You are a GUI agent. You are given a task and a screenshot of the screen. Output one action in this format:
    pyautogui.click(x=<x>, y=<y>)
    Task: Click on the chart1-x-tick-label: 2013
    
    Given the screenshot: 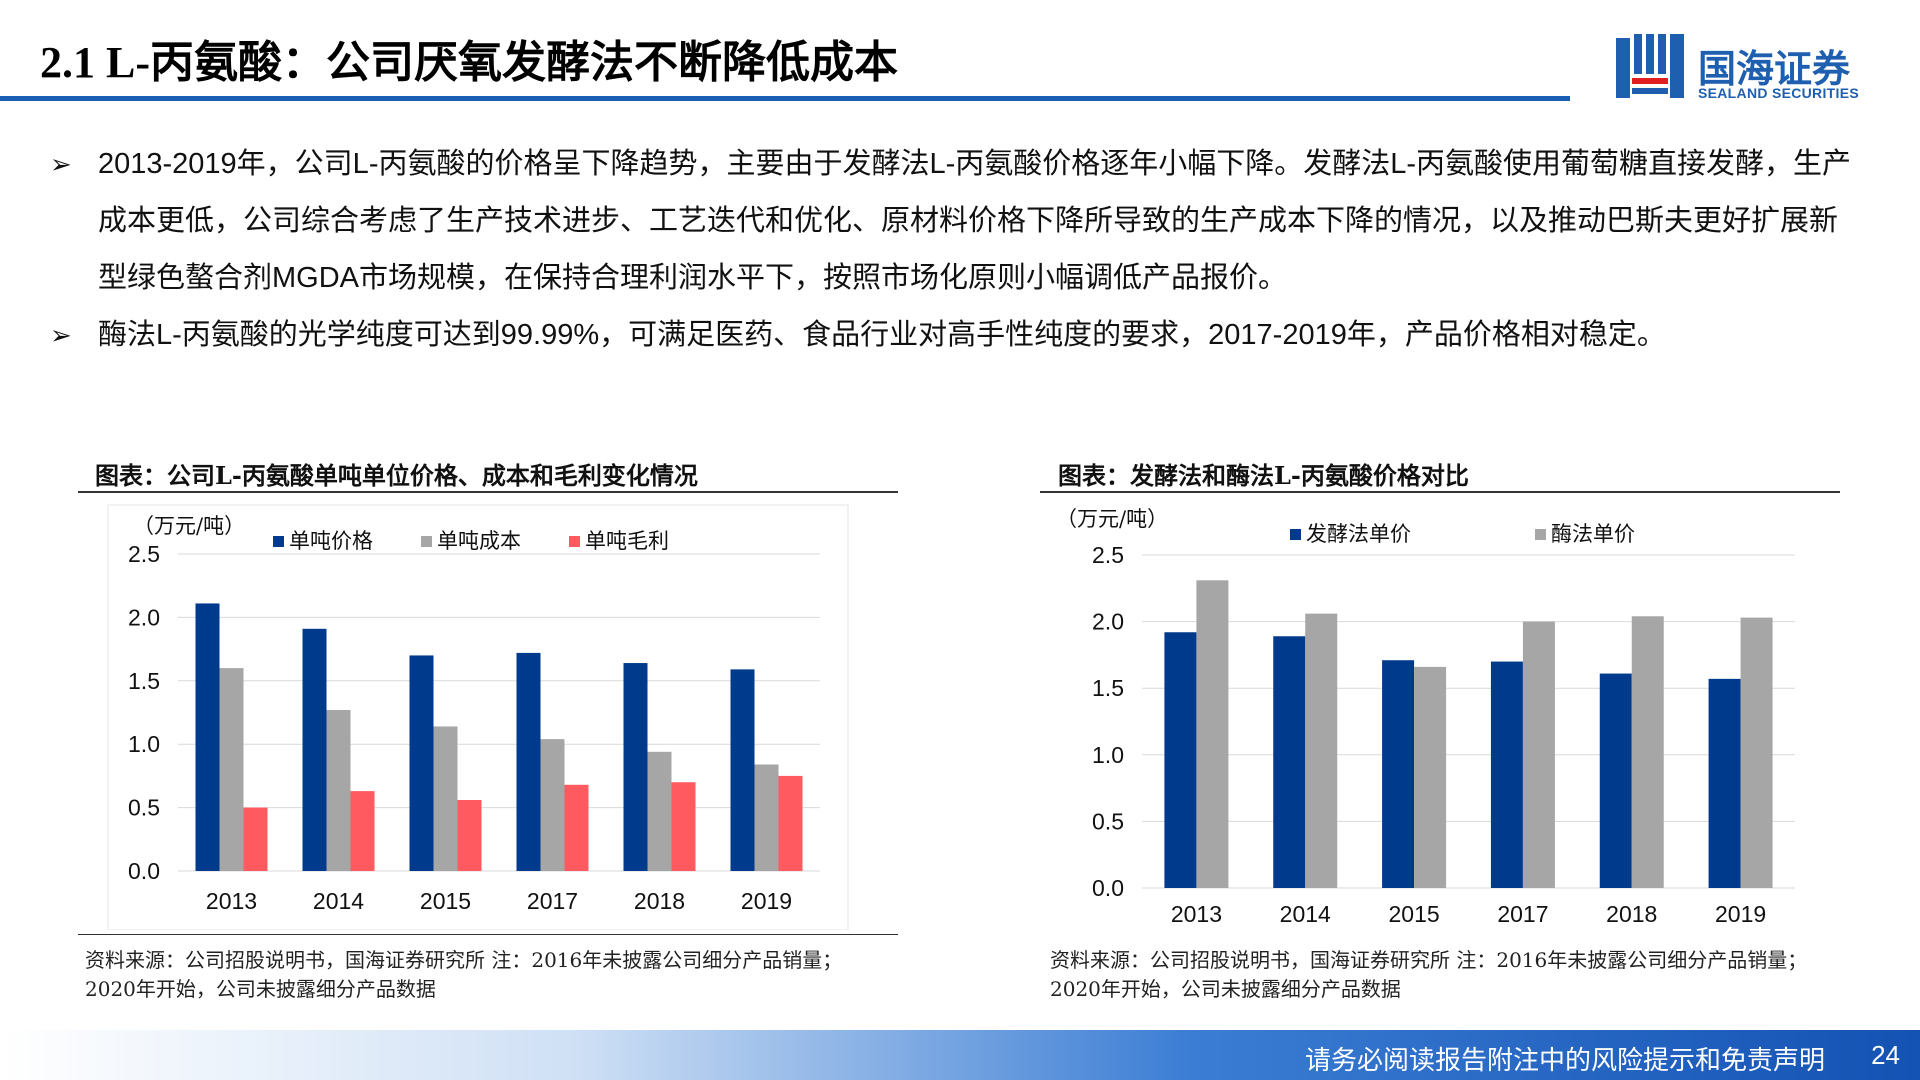 What is the action you would take?
    pyautogui.click(x=231, y=901)
    